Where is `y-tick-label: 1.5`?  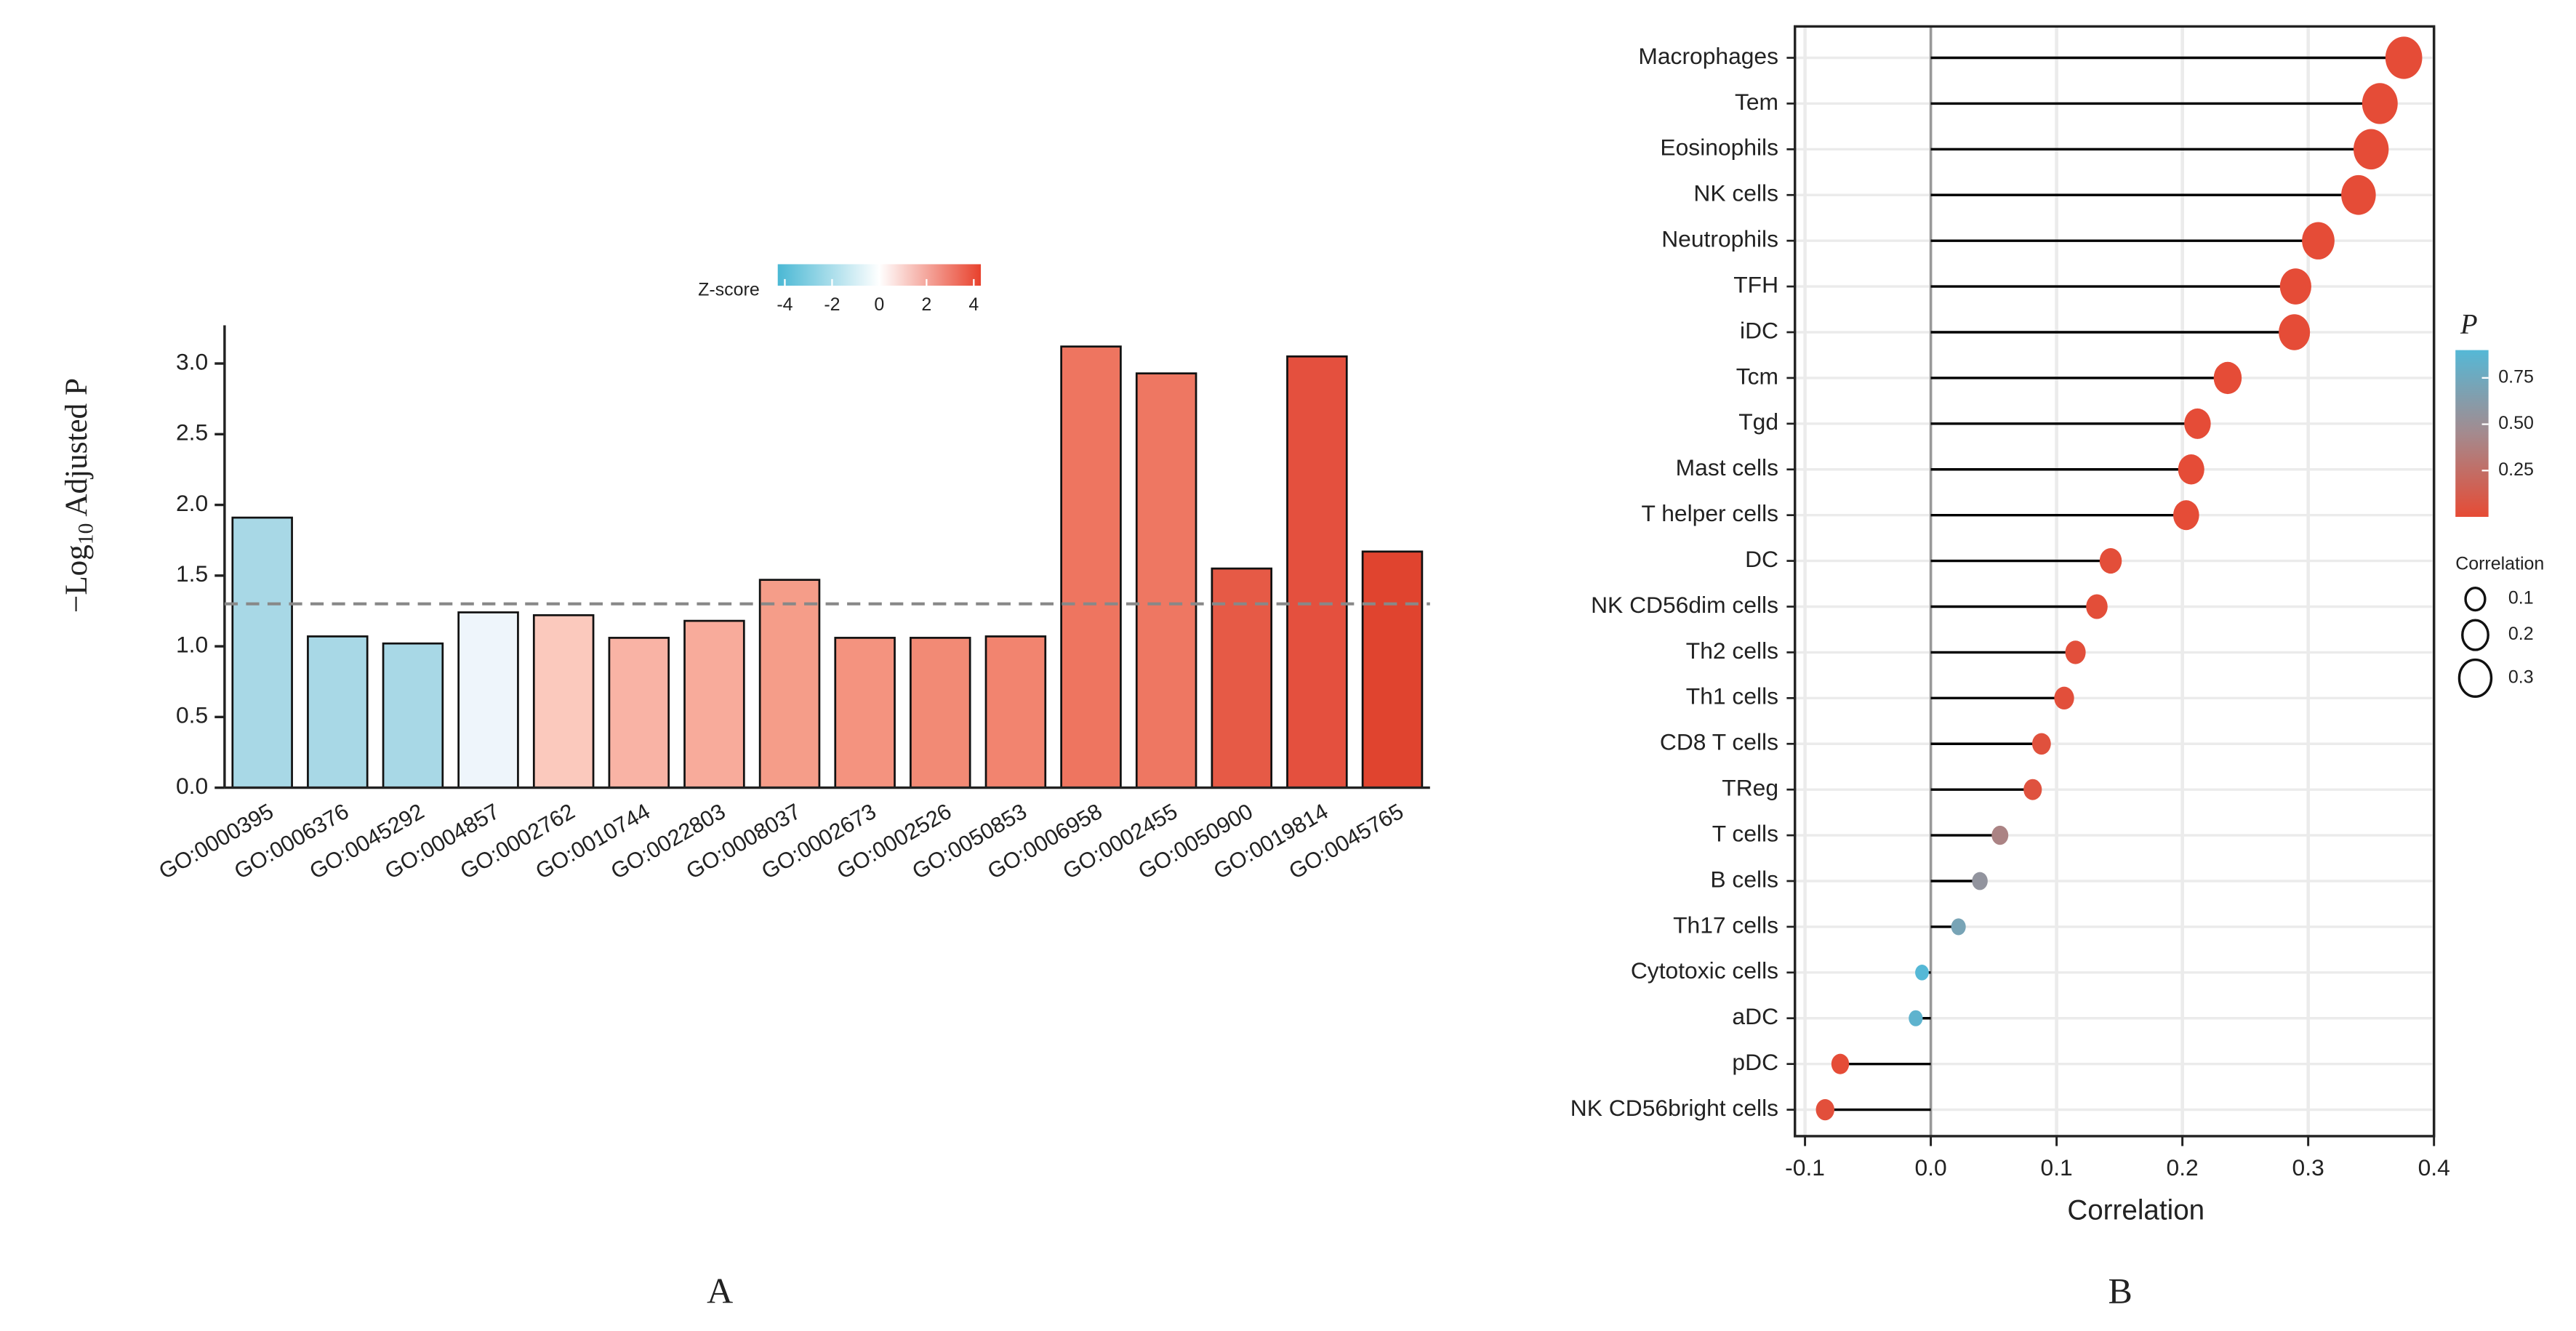 y-tick-label: 1.5 is located at coordinates (192, 573).